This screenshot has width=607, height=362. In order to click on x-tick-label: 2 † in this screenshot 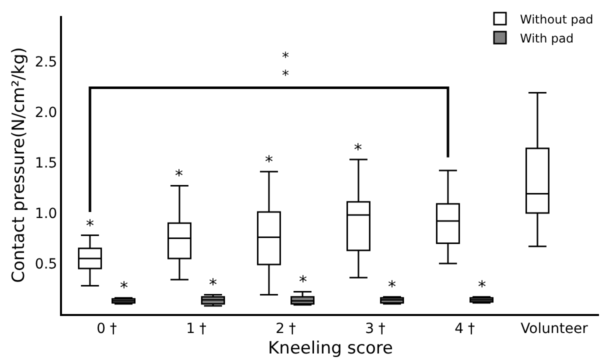, I will do `click(286, 328)`.